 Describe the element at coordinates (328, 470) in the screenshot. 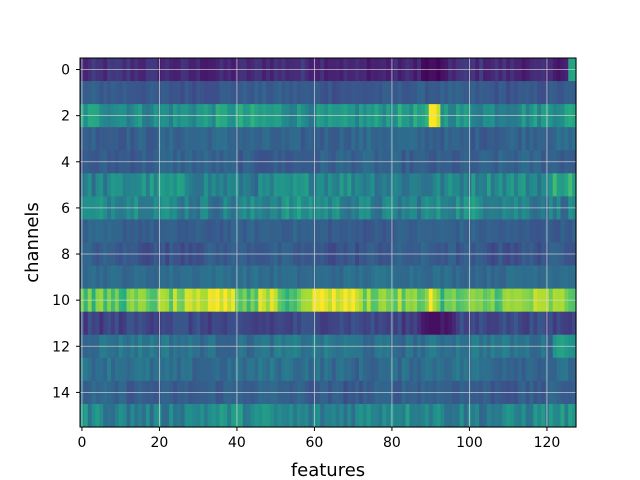

I see `x-axis-label: features` at that location.